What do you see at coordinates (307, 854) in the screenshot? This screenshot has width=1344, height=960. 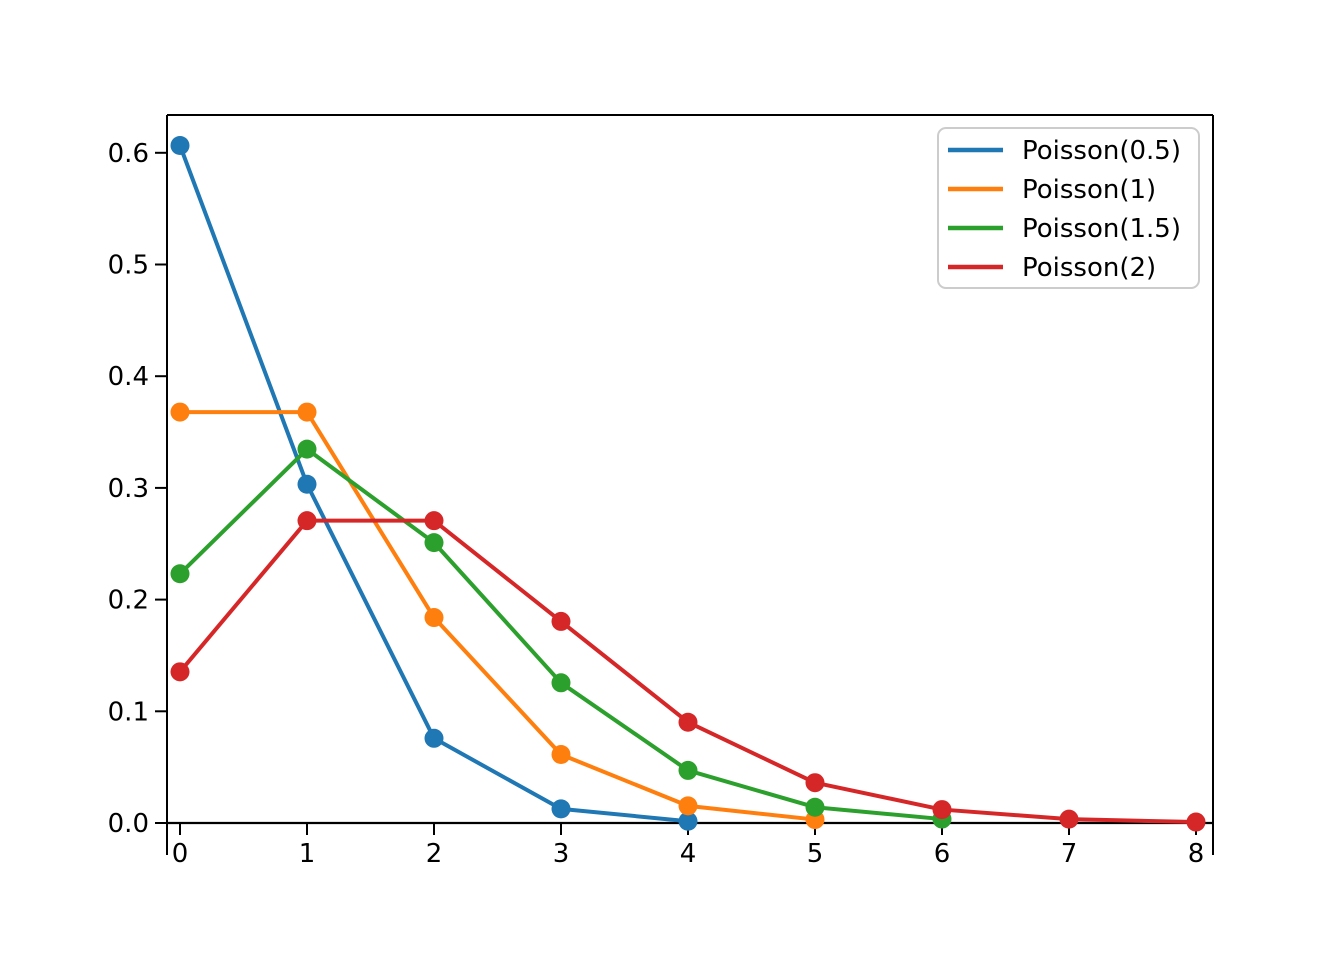 I see `x-tick-label: 1` at bounding box center [307, 854].